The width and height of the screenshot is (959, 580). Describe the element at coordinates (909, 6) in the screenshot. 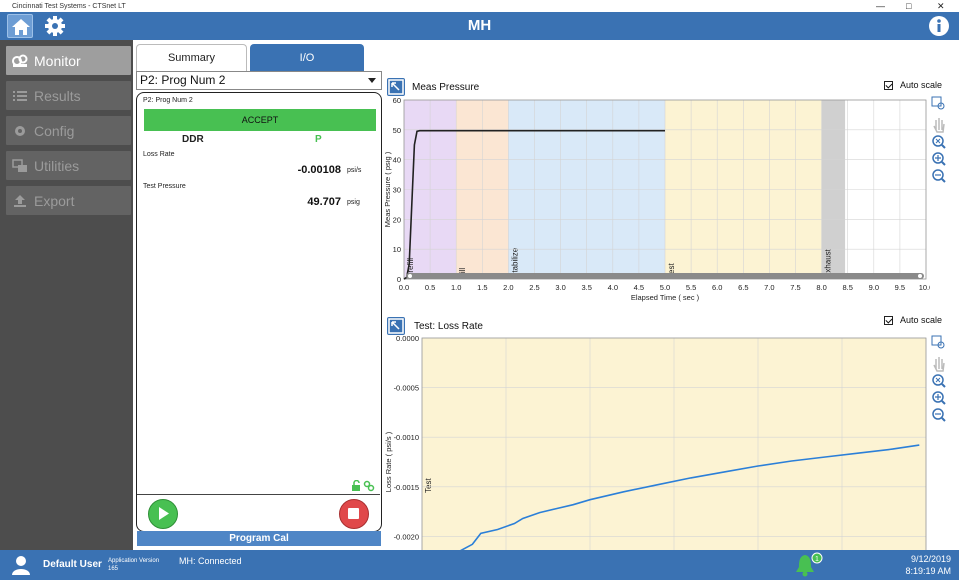

I see `maximize-button: □` at that location.